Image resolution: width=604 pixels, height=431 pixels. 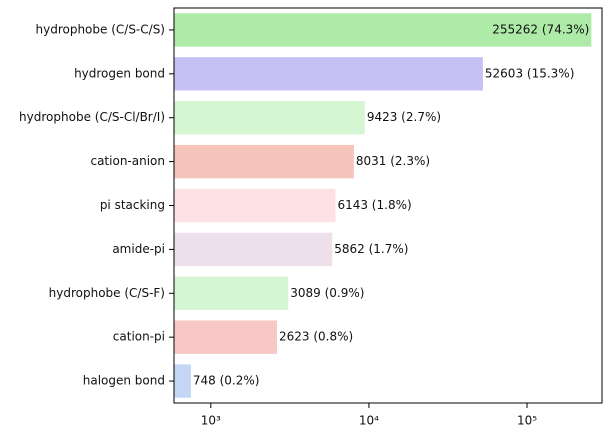 I want to click on value-label: 6143 (1.8%), so click(x=374, y=205).